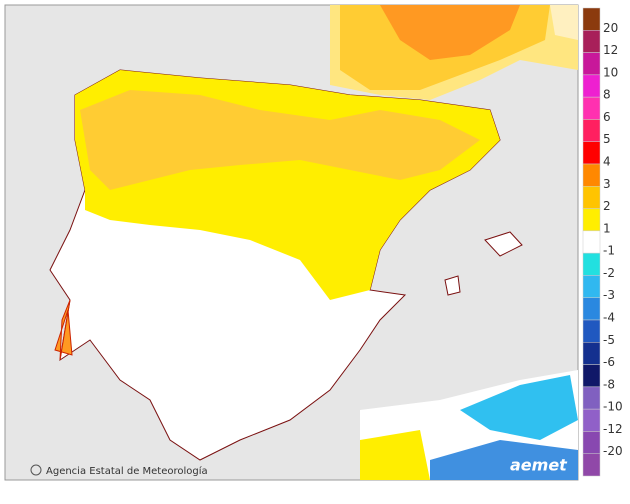  I want to click on legend-label: -10, so click(613, 407).